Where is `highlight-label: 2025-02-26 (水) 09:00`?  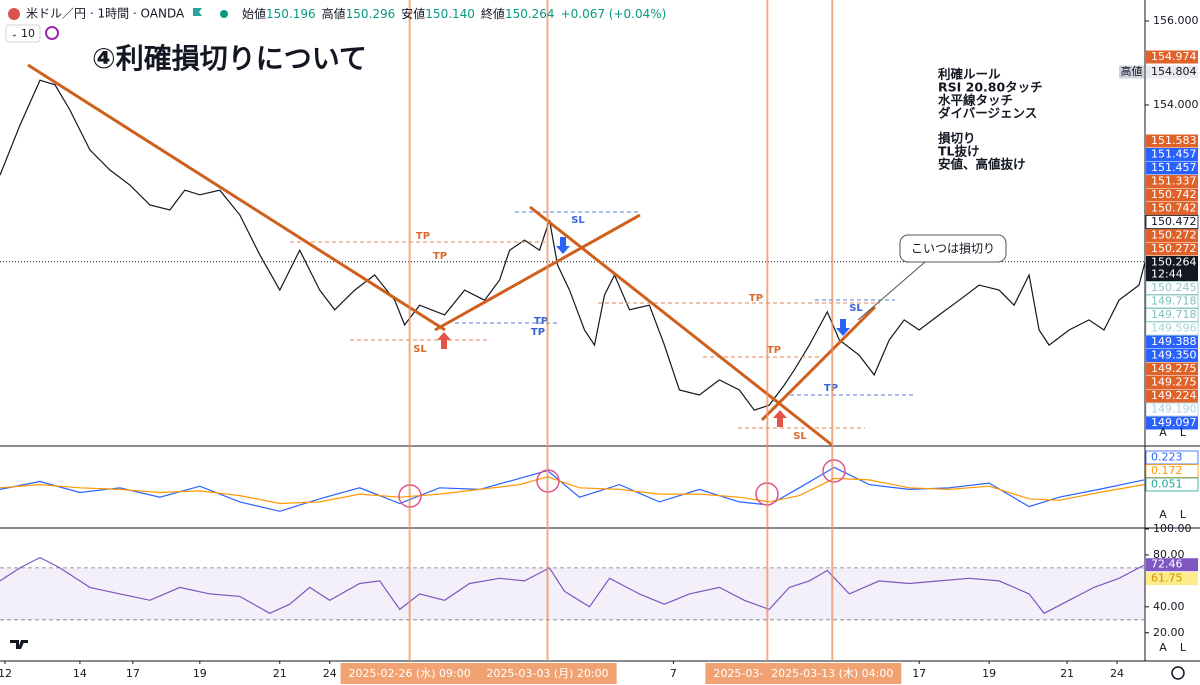 highlight-label: 2025-02-26 (水) 09:00 is located at coordinates (410, 673).